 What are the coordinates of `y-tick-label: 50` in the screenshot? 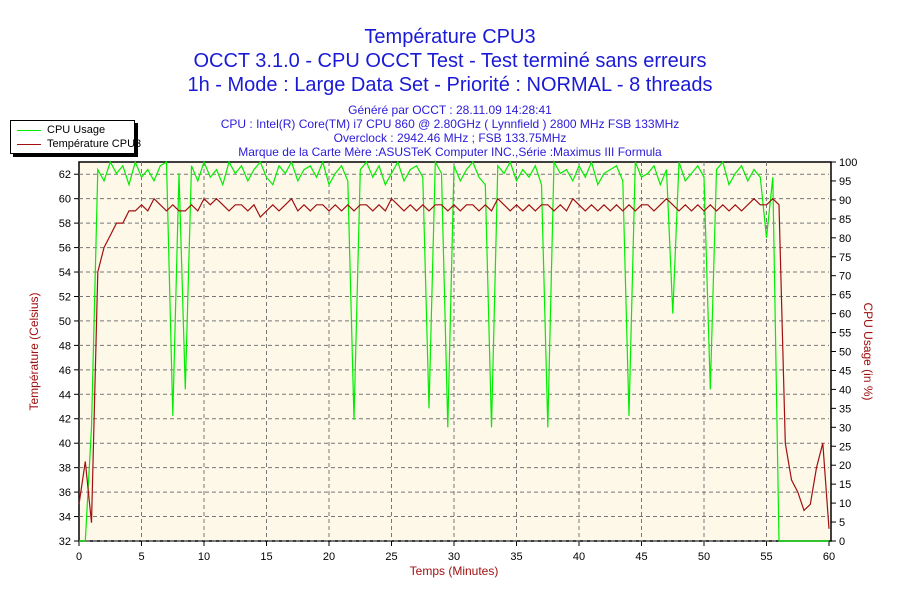 It's located at (65, 322).